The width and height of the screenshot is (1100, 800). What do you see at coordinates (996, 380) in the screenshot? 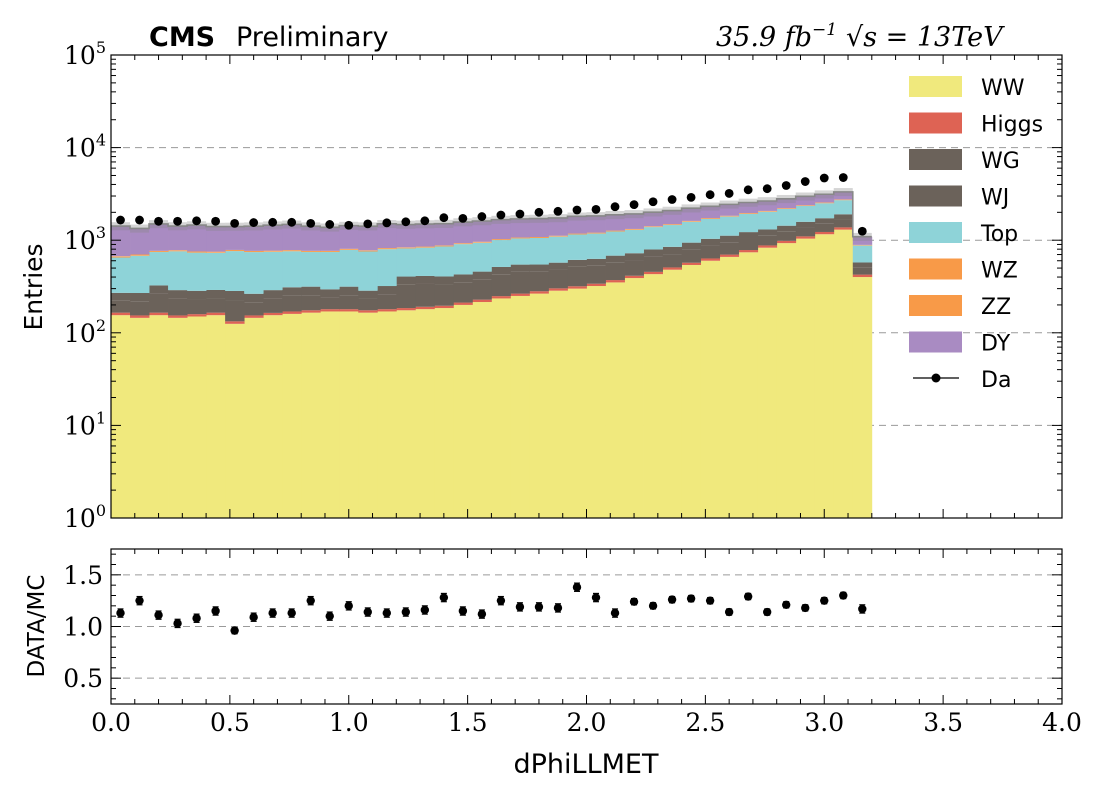
I see `legend-label-data: Da` at bounding box center [996, 380].